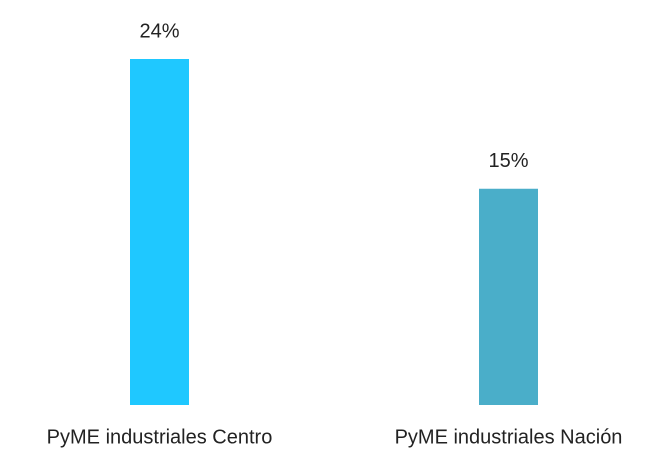 The image size is (660, 458). Describe the element at coordinates (508, 161) in the screenshot. I see `data-label: 15%` at that location.